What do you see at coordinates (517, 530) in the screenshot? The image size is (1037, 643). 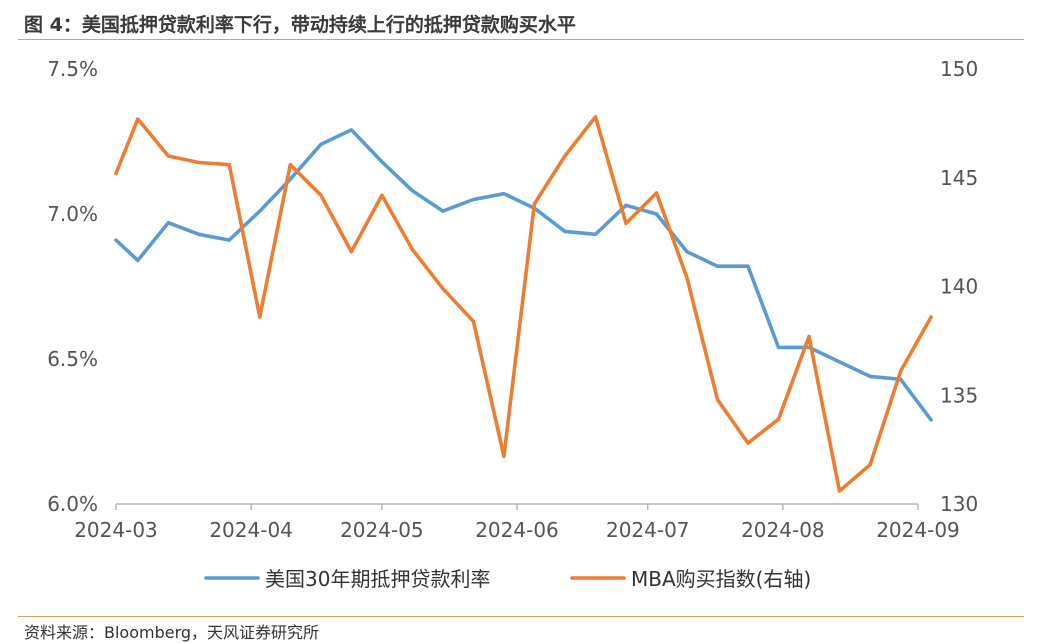 I see `x-tick-label: 2024-06` at bounding box center [517, 530].